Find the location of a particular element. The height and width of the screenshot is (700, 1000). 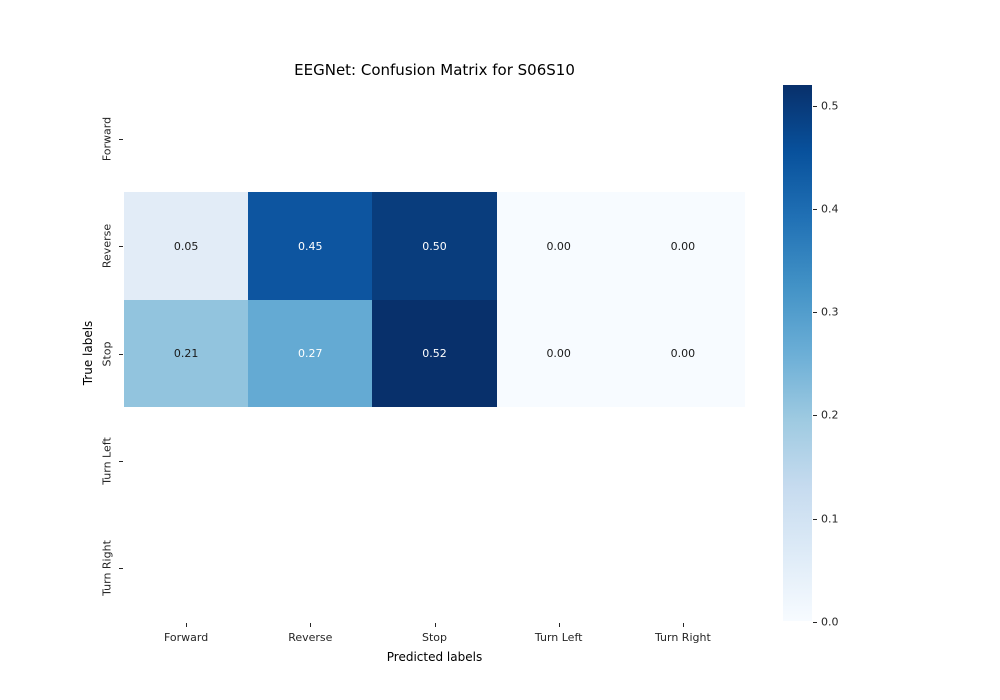

x-axis-title: Predicted labels is located at coordinates (434, 657).